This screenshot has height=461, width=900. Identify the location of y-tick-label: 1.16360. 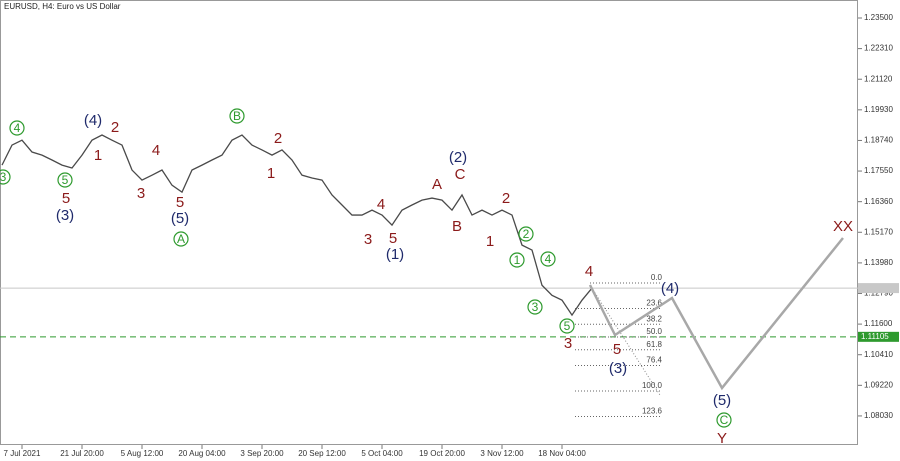
(878, 201).